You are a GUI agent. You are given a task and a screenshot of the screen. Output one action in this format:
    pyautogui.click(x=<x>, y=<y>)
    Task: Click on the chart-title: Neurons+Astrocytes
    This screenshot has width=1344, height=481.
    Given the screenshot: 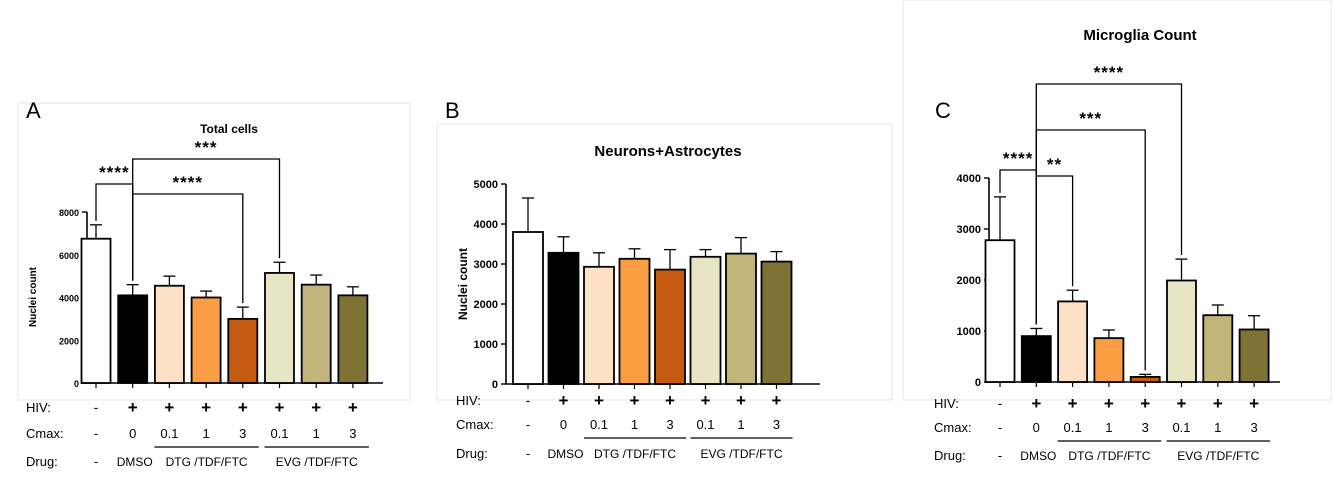 What is the action you would take?
    pyautogui.click(x=667, y=151)
    